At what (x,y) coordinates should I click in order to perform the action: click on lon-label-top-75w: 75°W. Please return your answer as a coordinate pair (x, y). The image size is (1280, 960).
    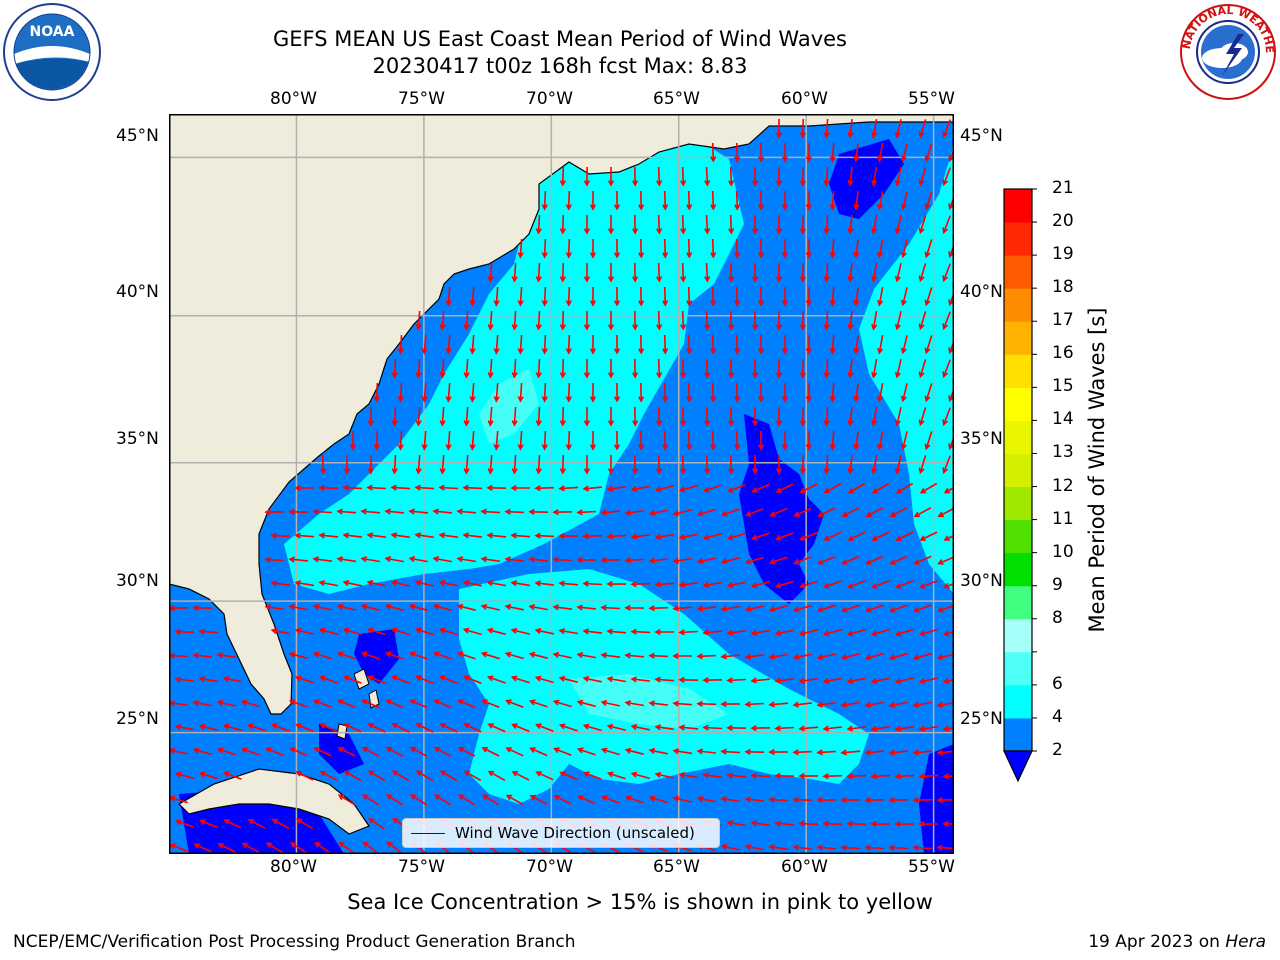
    Looking at the image, I should click on (421, 99).